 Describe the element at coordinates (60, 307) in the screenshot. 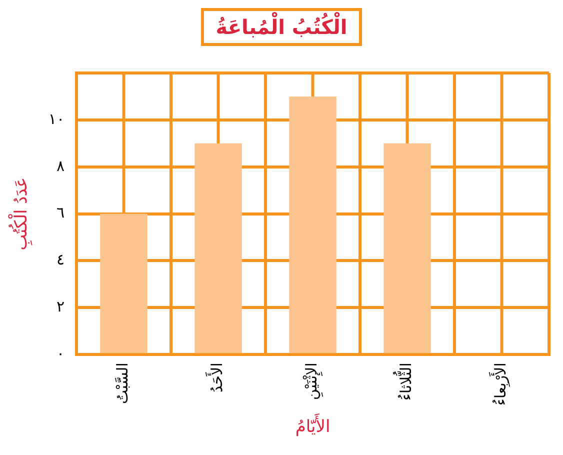

I see `y-tick-label: ٢` at that location.